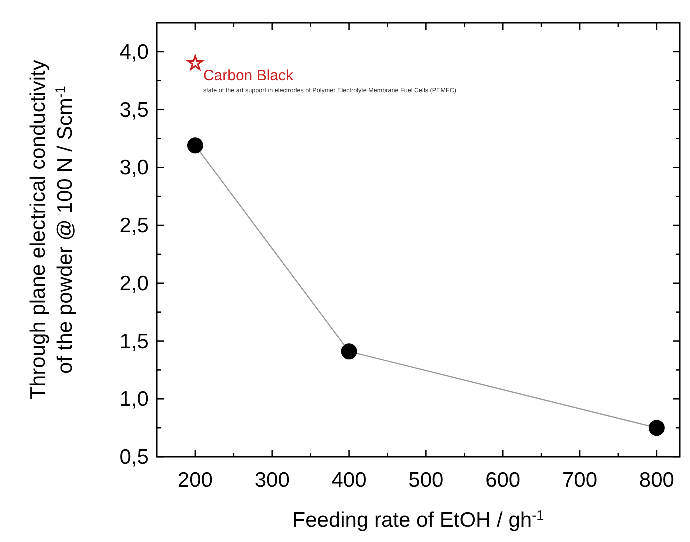 This screenshot has width=690, height=542. What do you see at coordinates (134, 168) in the screenshot?
I see `y-tick-label: 3,0` at bounding box center [134, 168].